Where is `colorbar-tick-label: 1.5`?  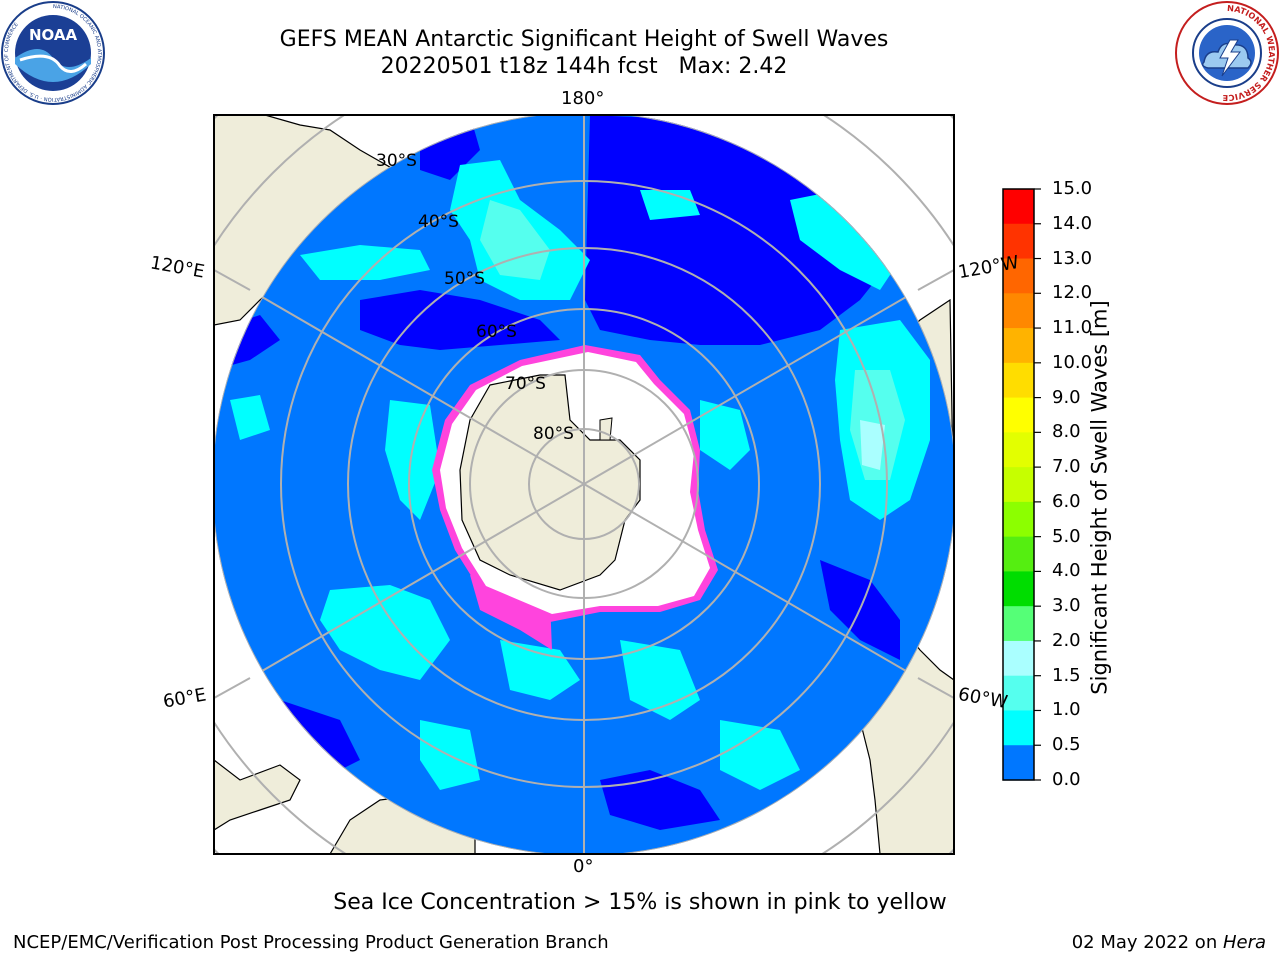 colorbar-tick-label: 1.5 is located at coordinates (1066, 675).